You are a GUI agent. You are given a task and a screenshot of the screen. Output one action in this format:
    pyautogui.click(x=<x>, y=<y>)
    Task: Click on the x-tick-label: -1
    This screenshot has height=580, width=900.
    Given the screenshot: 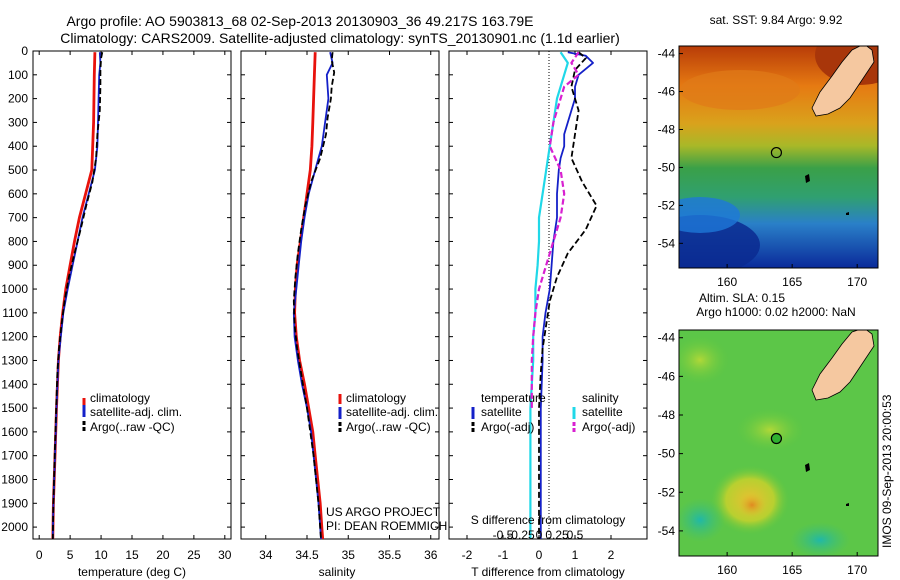 What is the action you would take?
    pyautogui.click(x=503, y=555)
    